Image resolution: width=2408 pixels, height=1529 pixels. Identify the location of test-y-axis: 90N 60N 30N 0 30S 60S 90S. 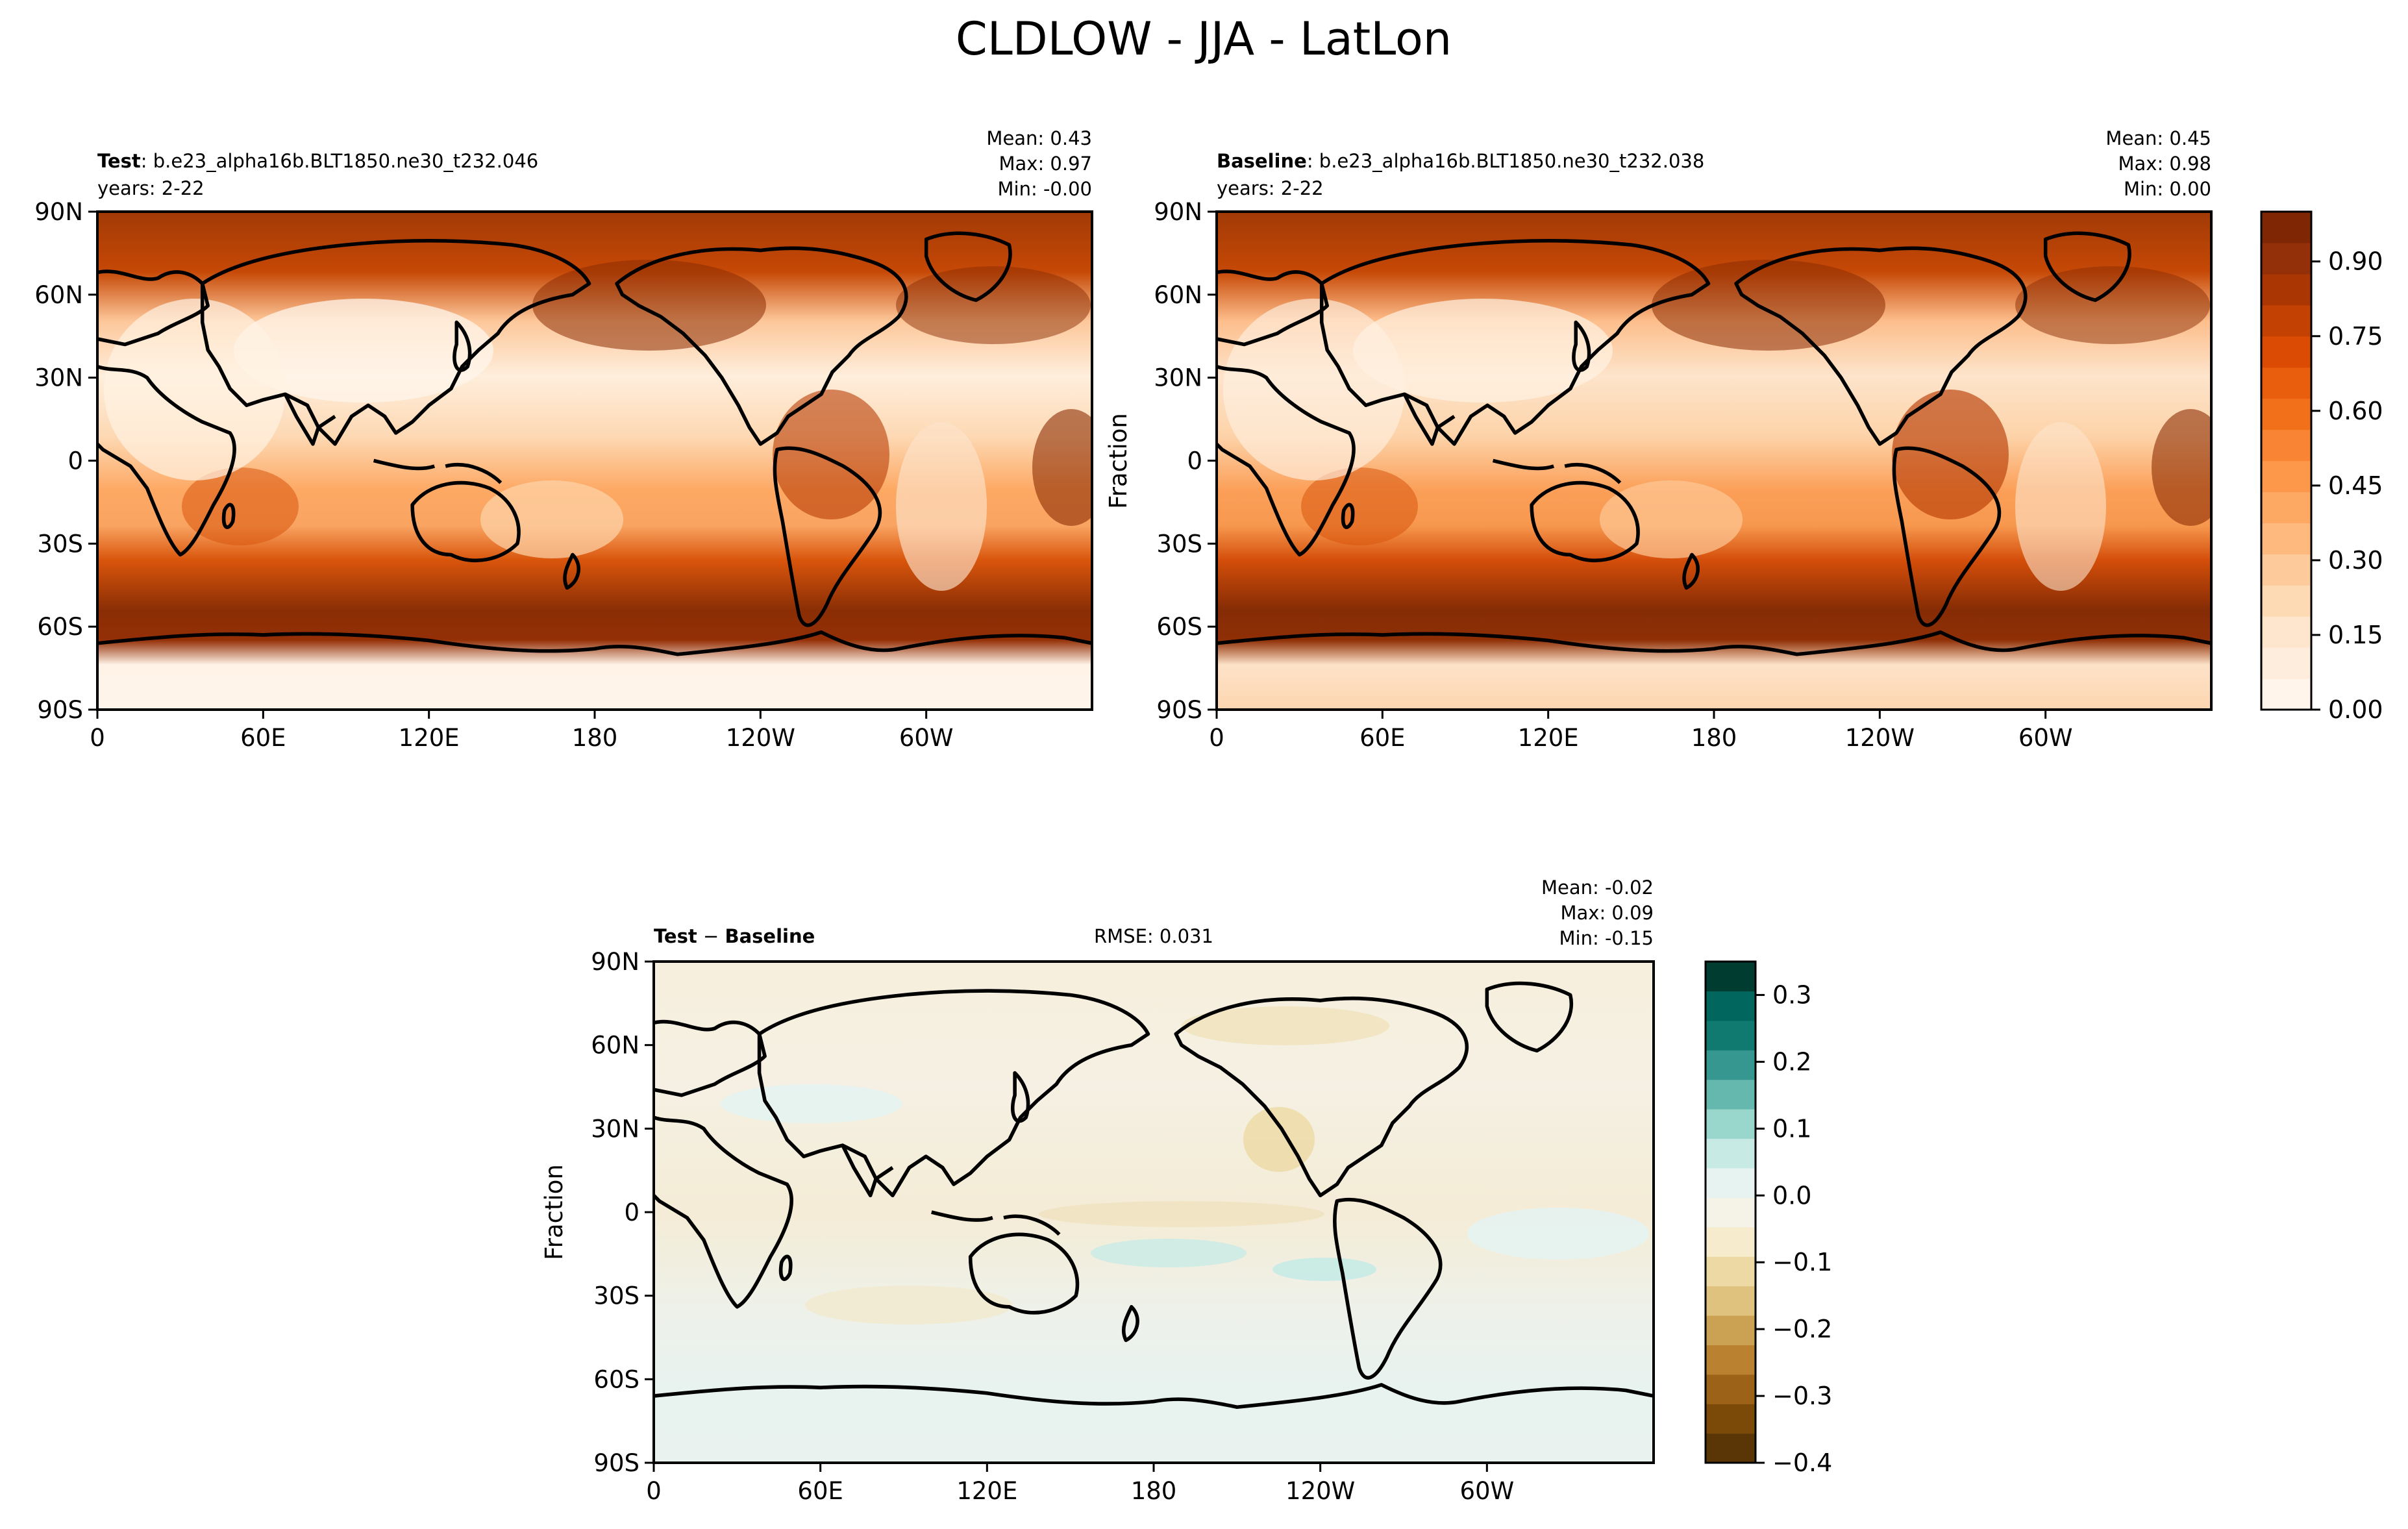
(65, 461).